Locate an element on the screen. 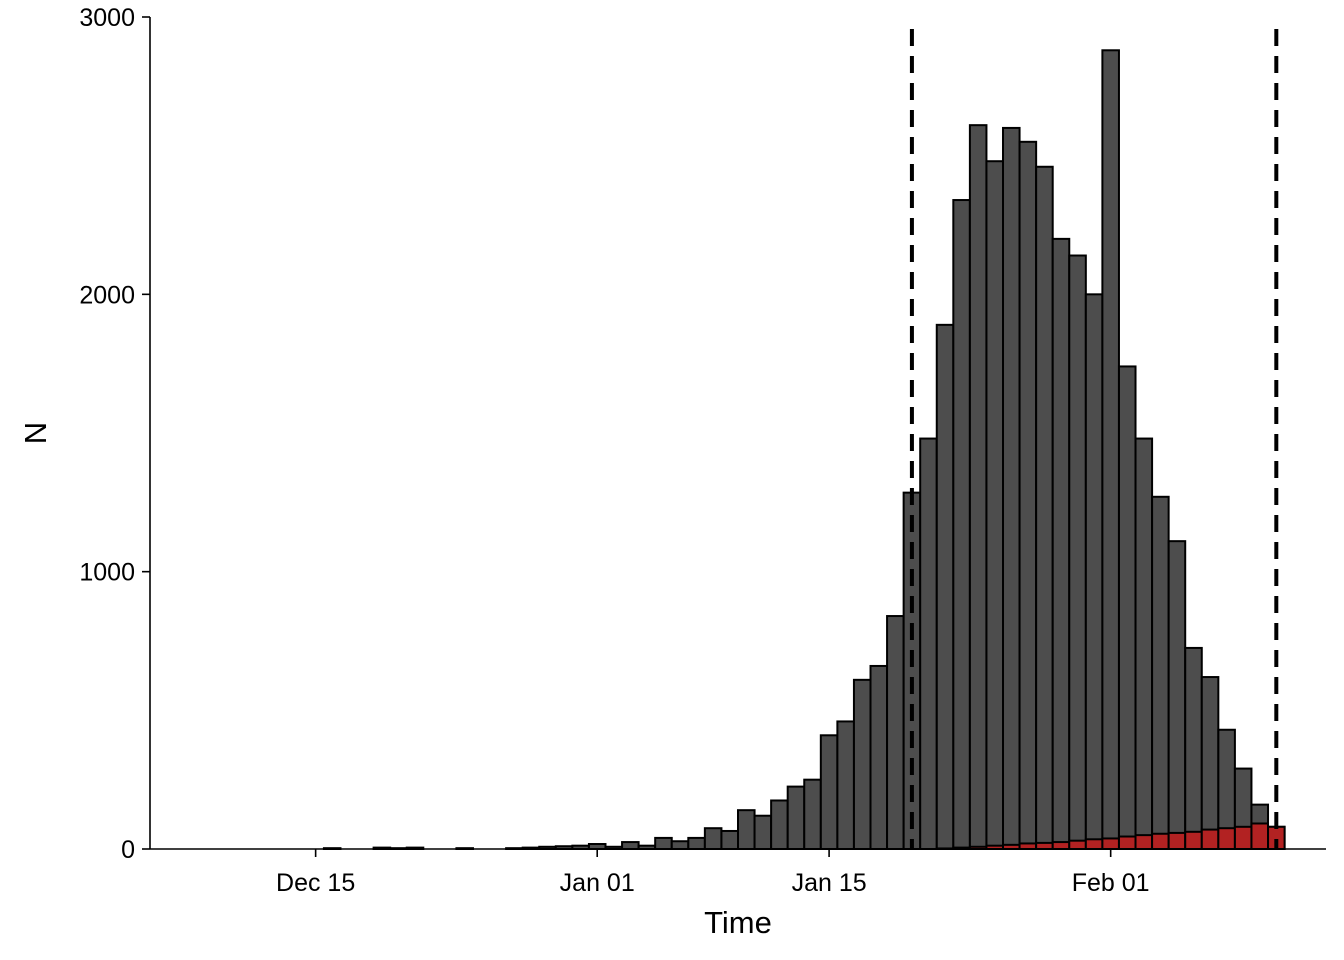 This screenshot has height=960, width=1344. x-axis-title: Time is located at coordinates (738, 922).